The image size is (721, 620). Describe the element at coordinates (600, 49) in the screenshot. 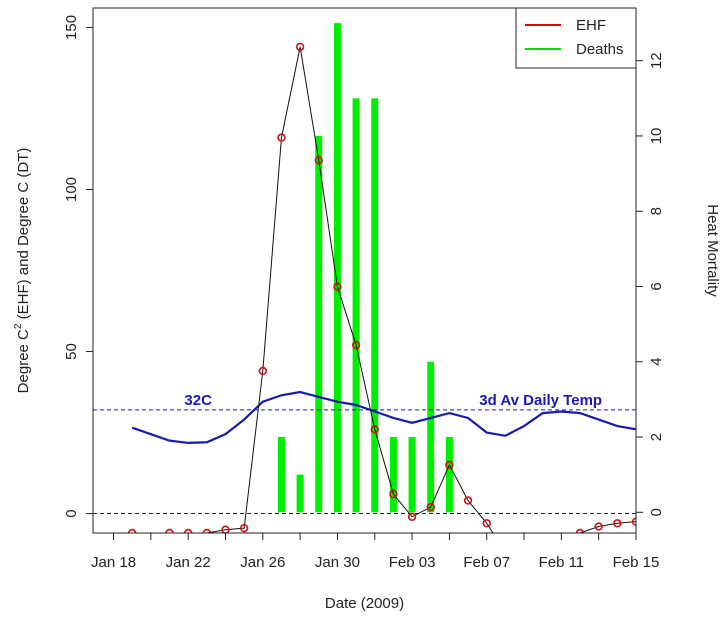

I see `legend-deaths-label: Deaths` at that location.